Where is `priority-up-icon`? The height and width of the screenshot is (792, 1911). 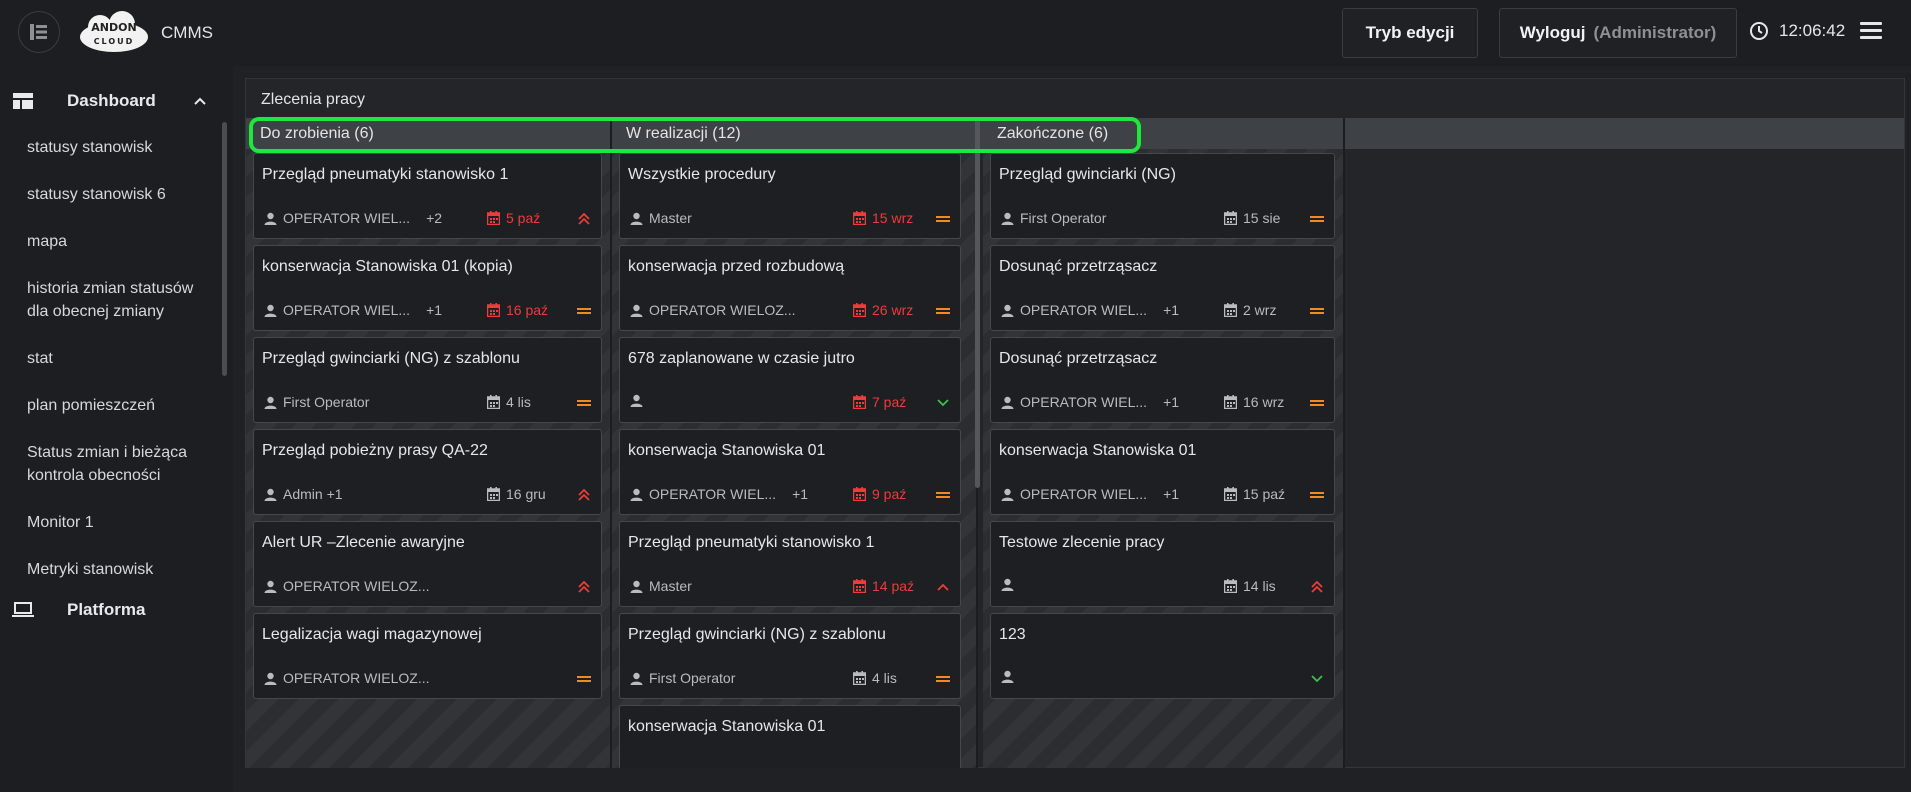
priority-up-icon is located at coordinates (943, 587).